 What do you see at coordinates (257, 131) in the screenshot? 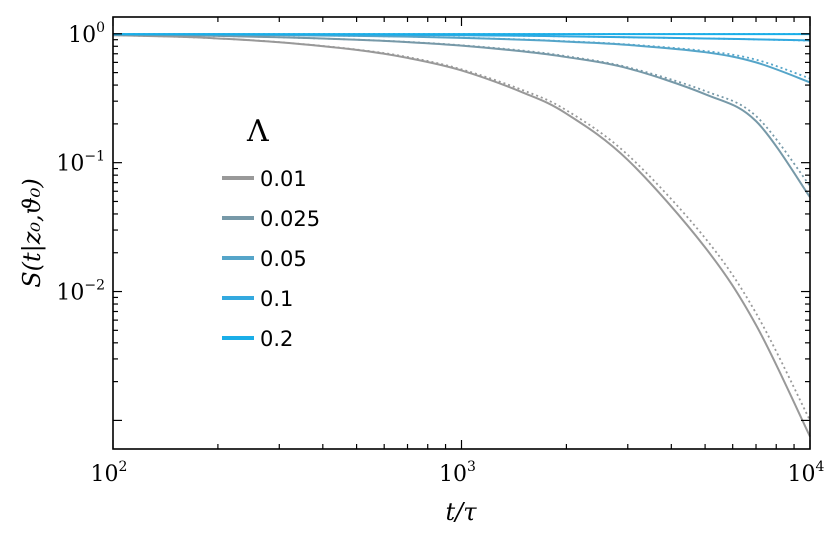
I see `legend-title: Λ` at bounding box center [257, 131].